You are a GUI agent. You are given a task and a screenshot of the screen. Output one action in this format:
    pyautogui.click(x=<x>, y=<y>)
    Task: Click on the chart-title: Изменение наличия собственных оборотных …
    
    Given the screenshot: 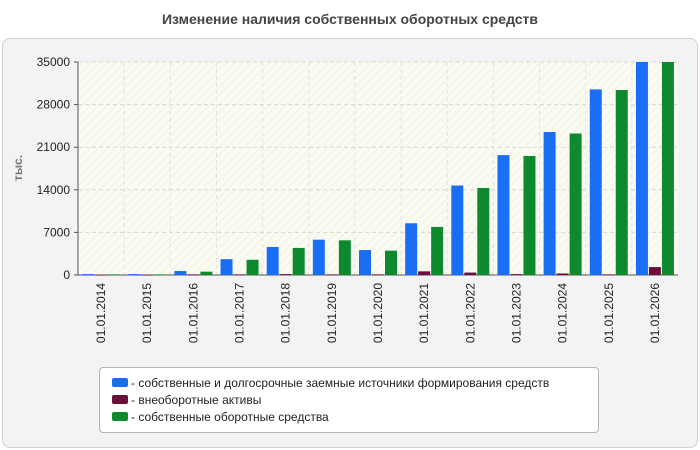 What is the action you would take?
    pyautogui.click(x=350, y=19)
    